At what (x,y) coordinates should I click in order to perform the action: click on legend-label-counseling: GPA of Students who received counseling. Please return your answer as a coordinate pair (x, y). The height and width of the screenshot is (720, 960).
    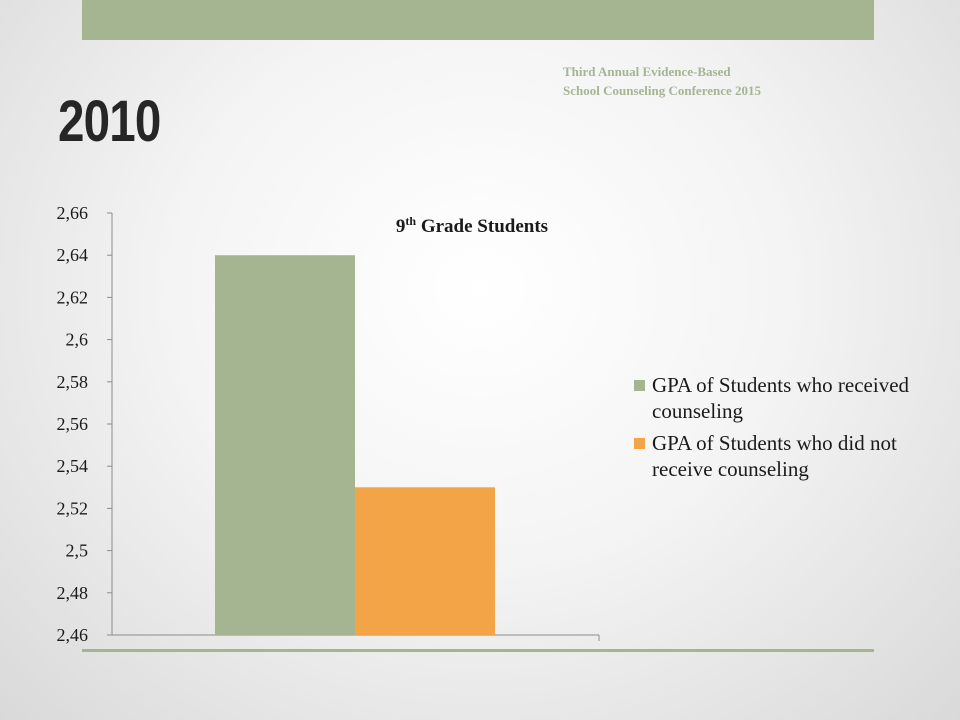
    Looking at the image, I should click on (781, 398).